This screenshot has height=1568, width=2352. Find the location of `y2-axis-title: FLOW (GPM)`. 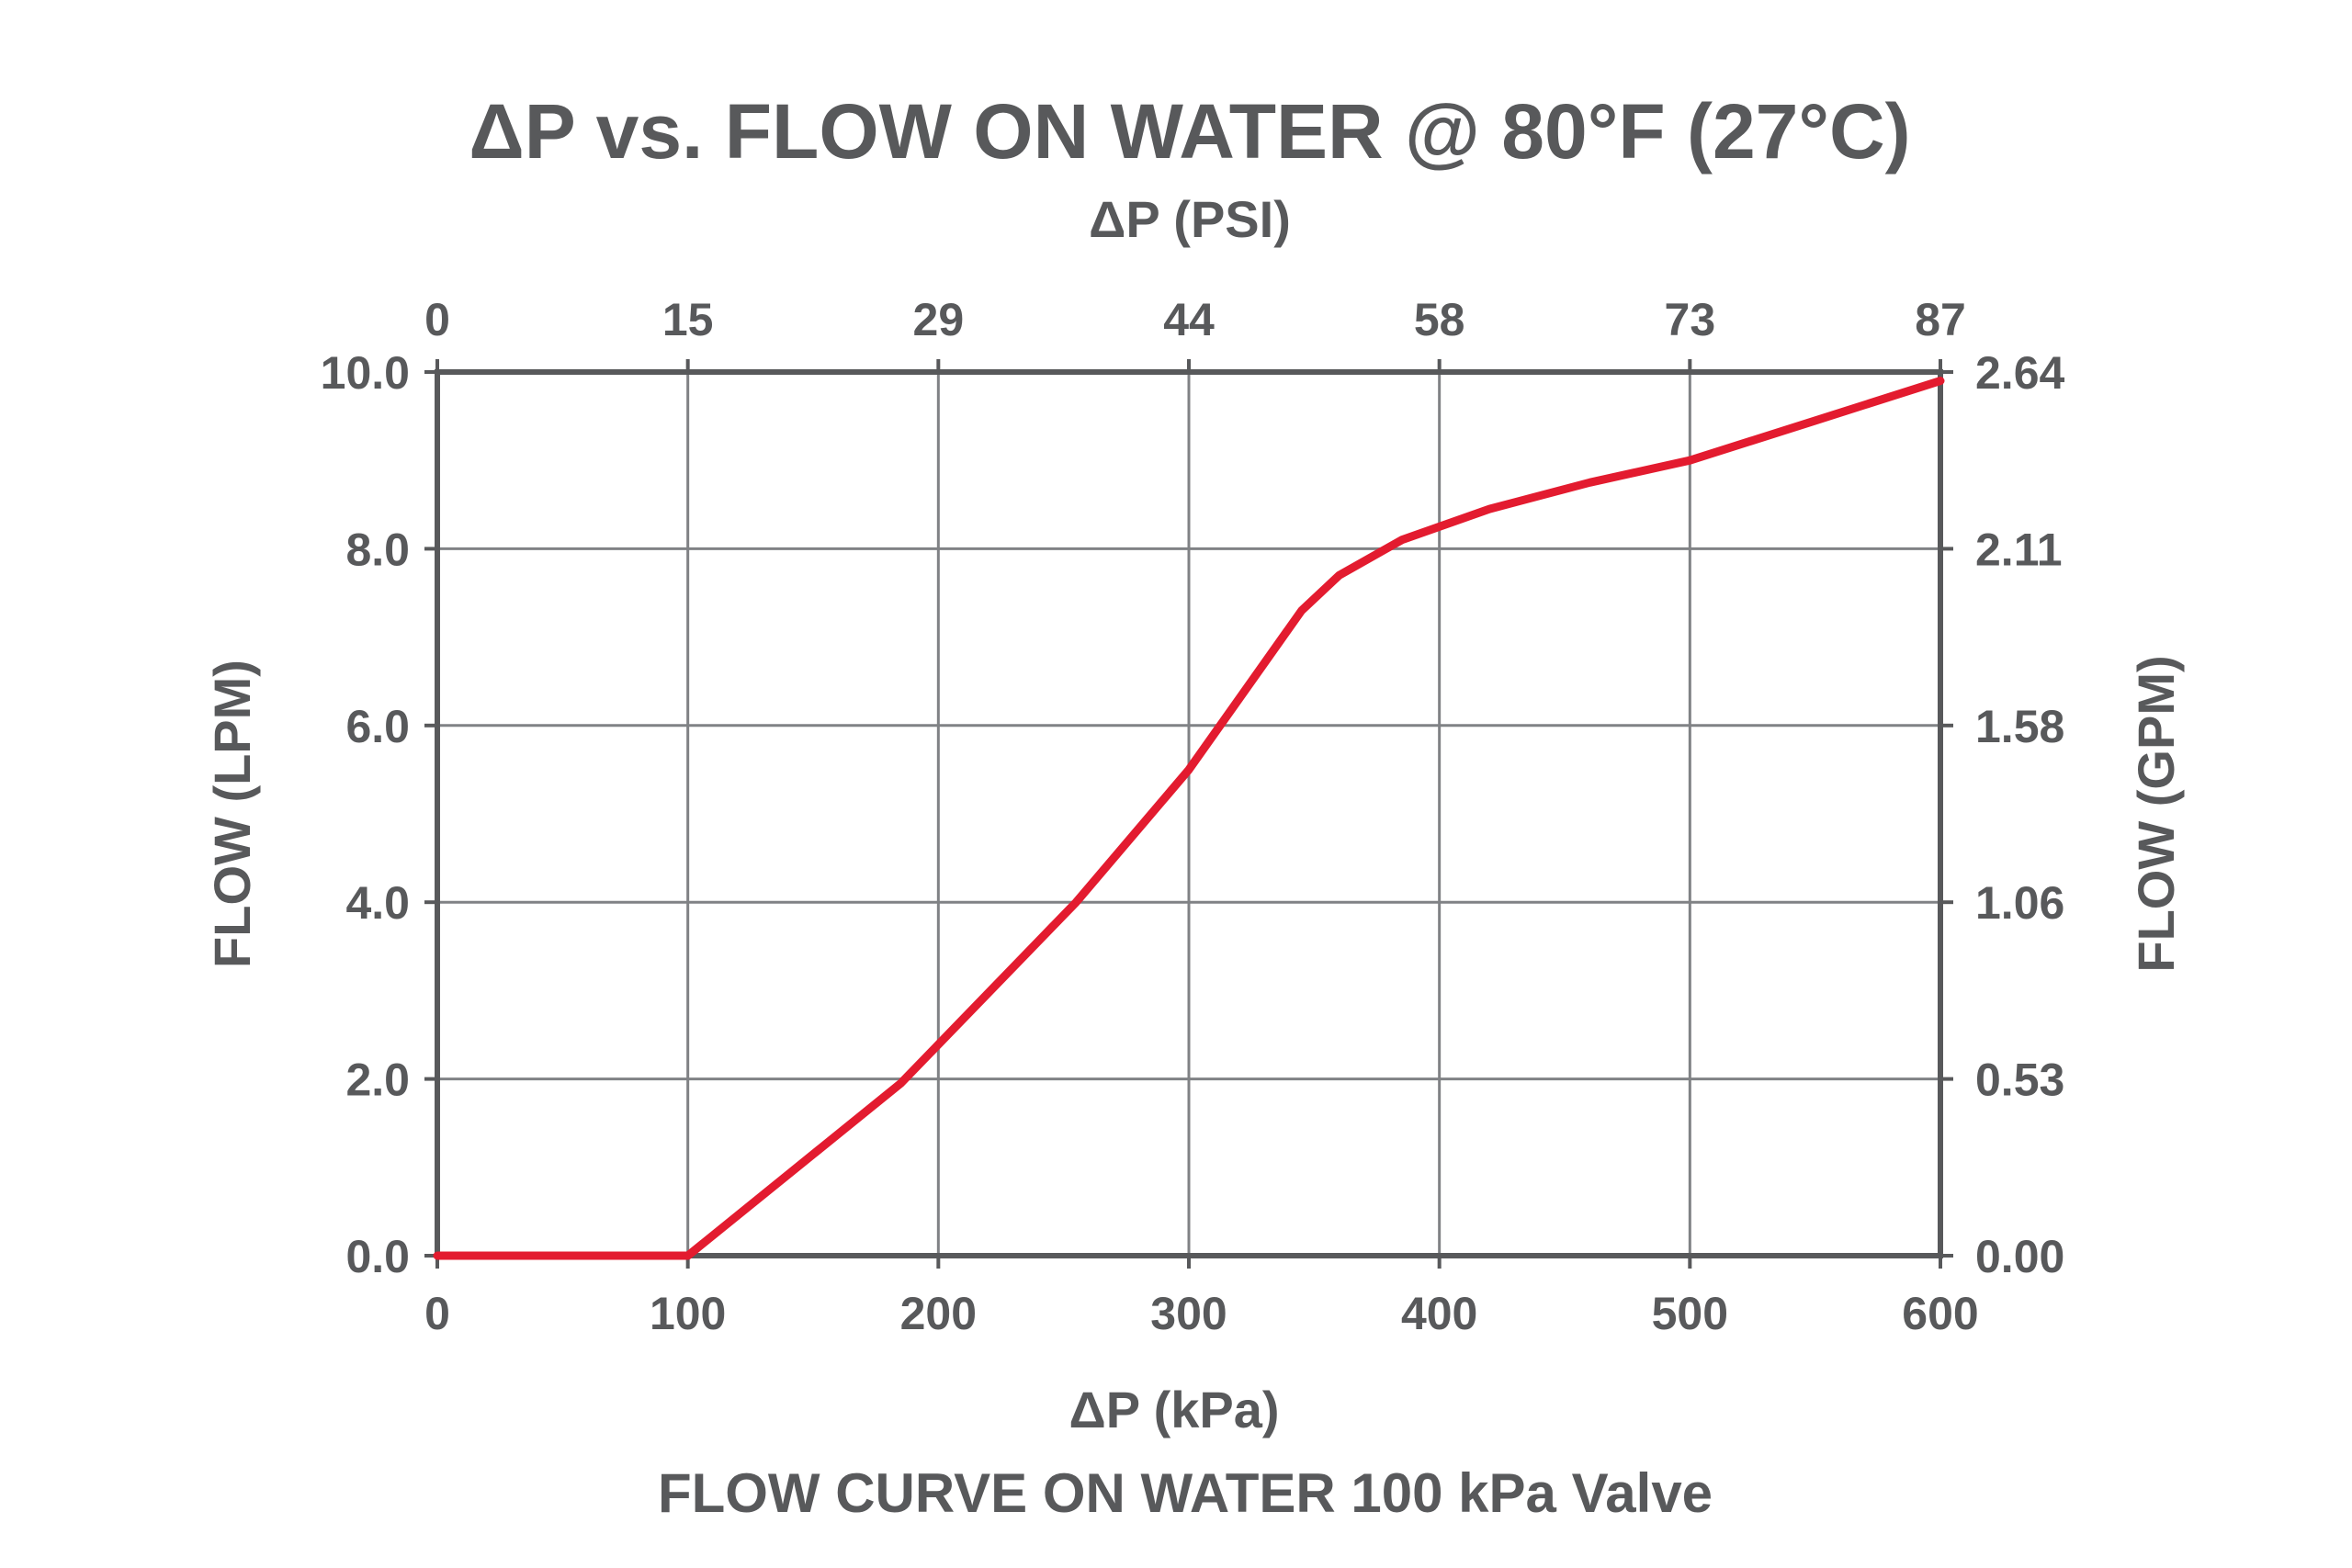

y2-axis-title: FLOW (GPM) is located at coordinates (2156, 814).